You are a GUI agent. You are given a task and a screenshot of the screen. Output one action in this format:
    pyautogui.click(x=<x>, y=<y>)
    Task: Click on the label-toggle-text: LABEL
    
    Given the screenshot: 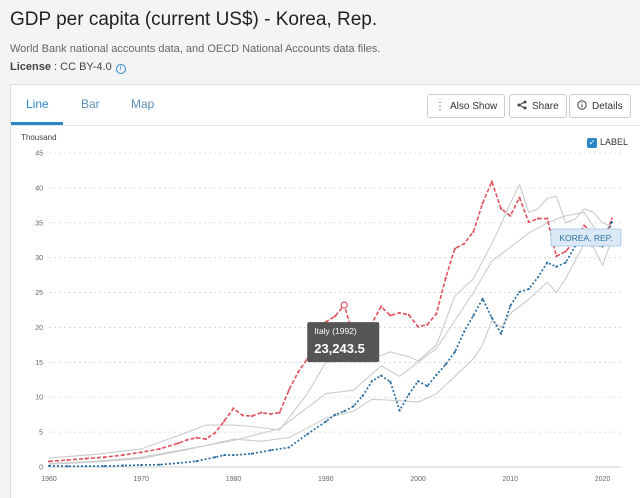 What is the action you would take?
    pyautogui.click(x=614, y=142)
    